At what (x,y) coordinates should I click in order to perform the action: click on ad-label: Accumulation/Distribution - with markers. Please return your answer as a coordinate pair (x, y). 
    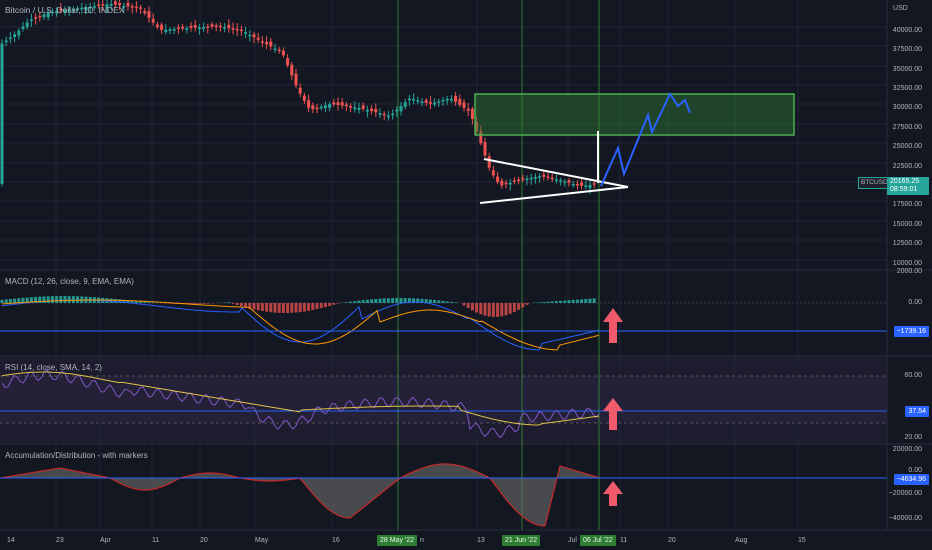
    Looking at the image, I should click on (76, 455).